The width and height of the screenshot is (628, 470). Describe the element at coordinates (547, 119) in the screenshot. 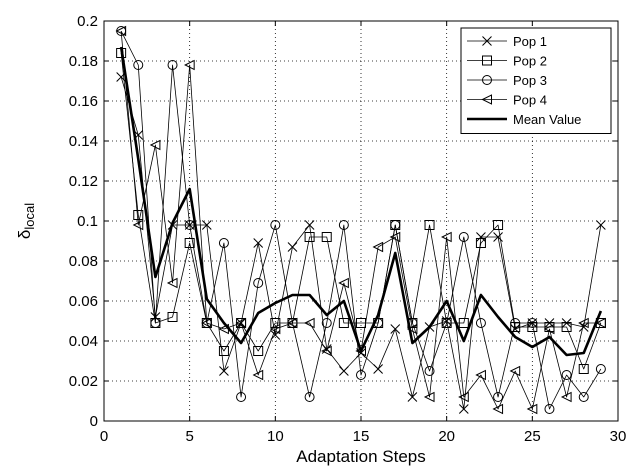

I see `legend-label: Mean Value` at that location.